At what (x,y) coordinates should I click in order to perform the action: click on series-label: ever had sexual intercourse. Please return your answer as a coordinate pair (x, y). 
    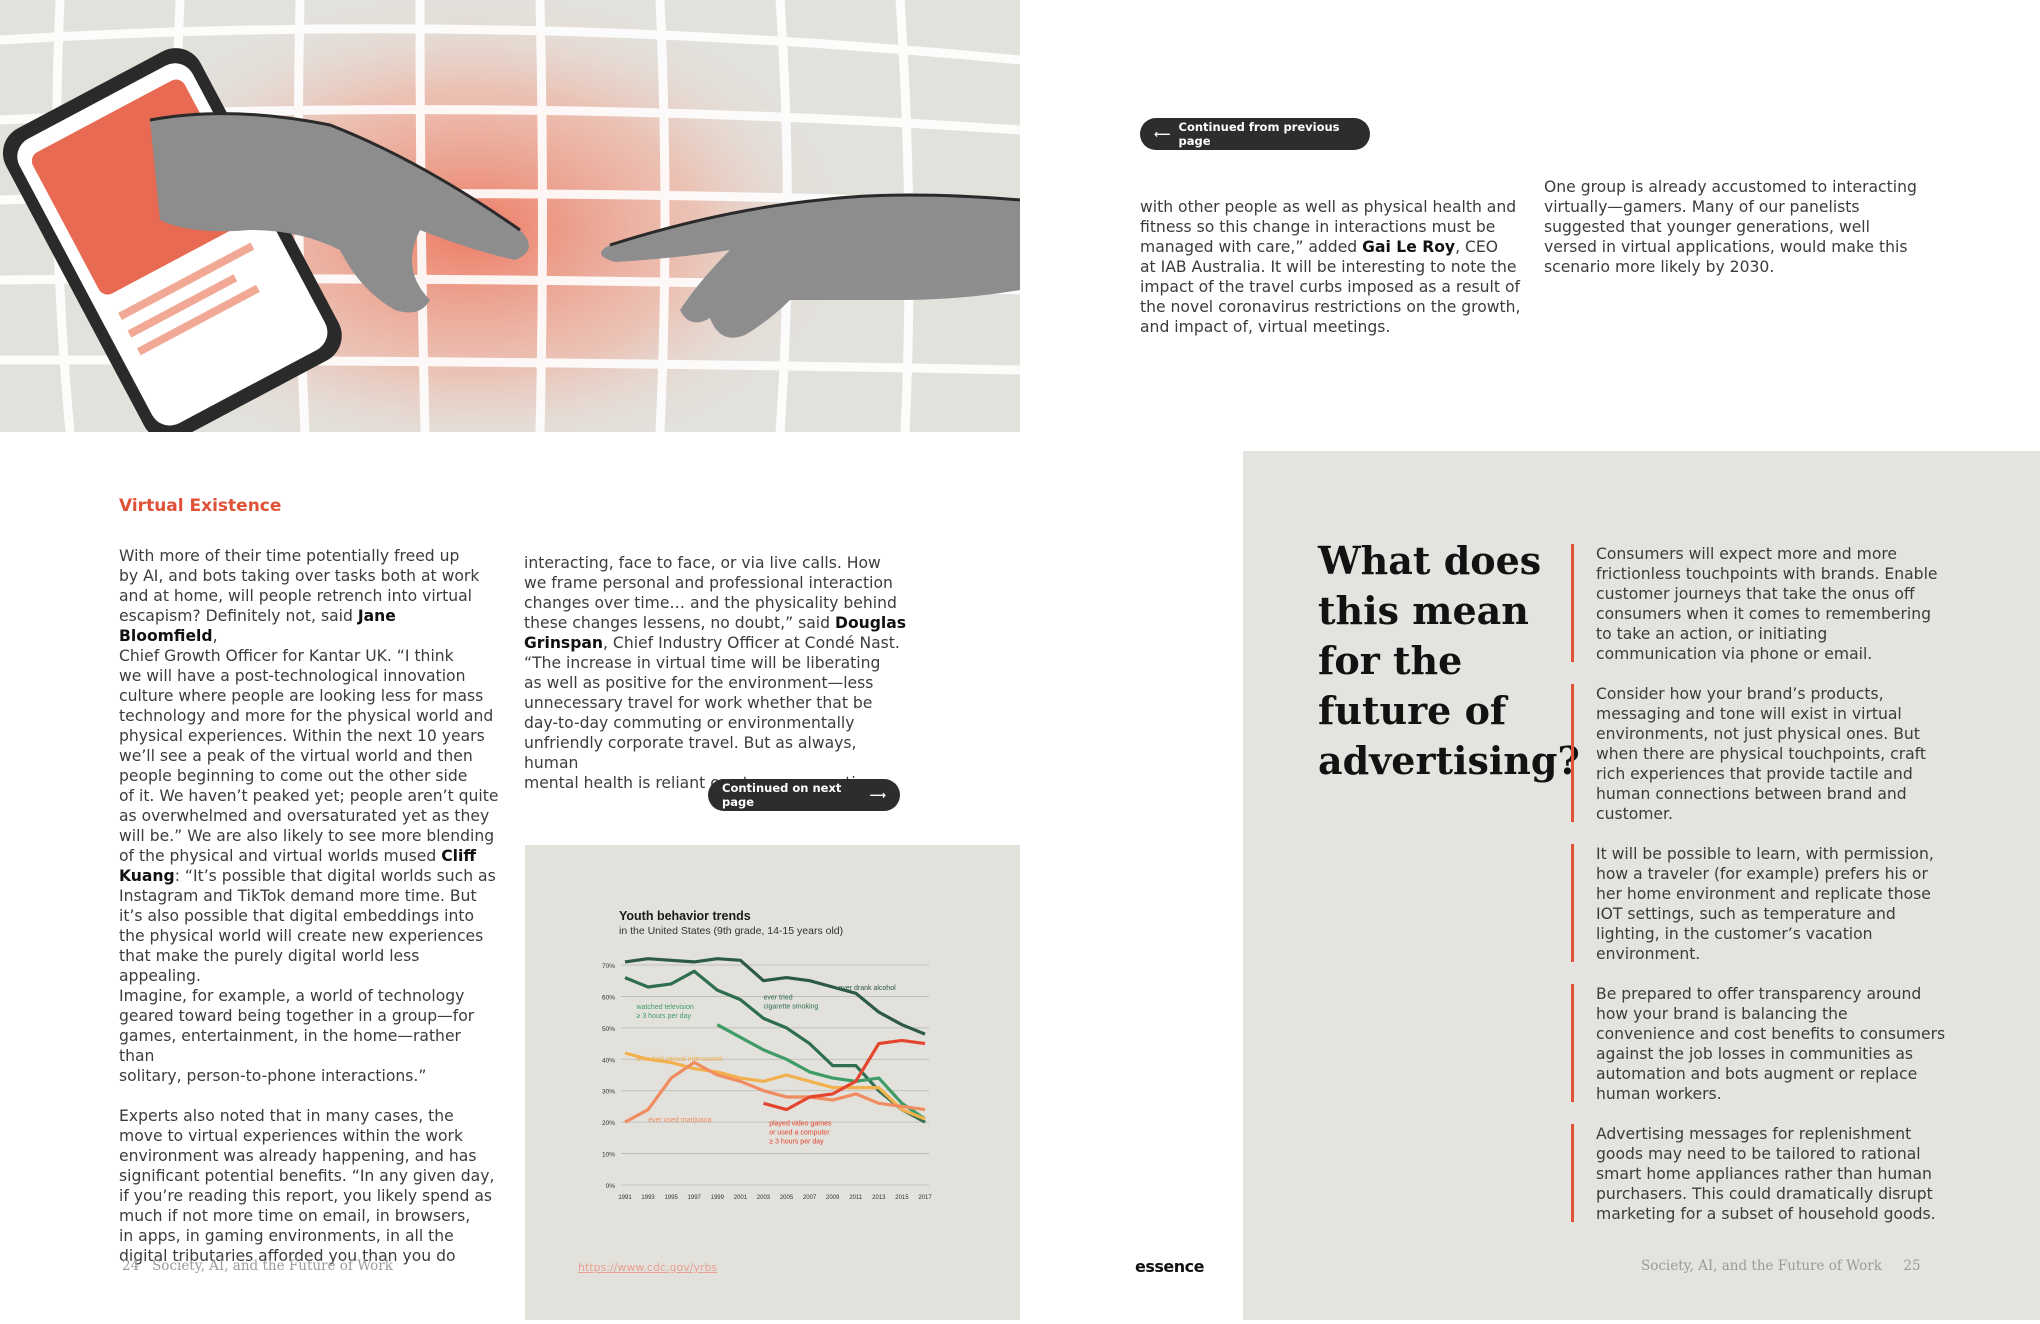
    Looking at the image, I should click on (680, 1059).